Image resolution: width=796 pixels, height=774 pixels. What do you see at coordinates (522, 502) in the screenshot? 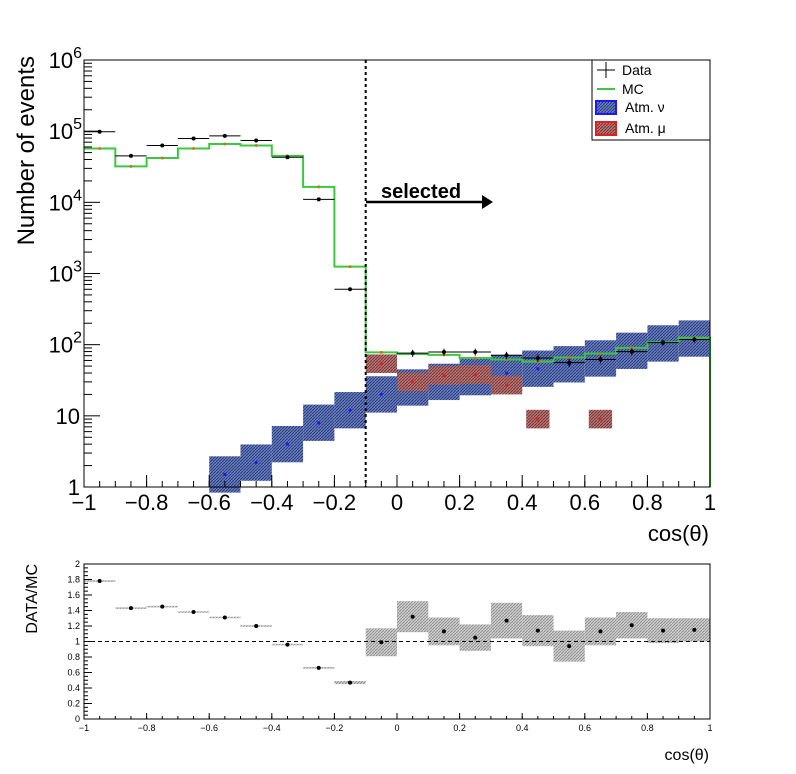
I see `main-x-tick-label: 0.4` at bounding box center [522, 502].